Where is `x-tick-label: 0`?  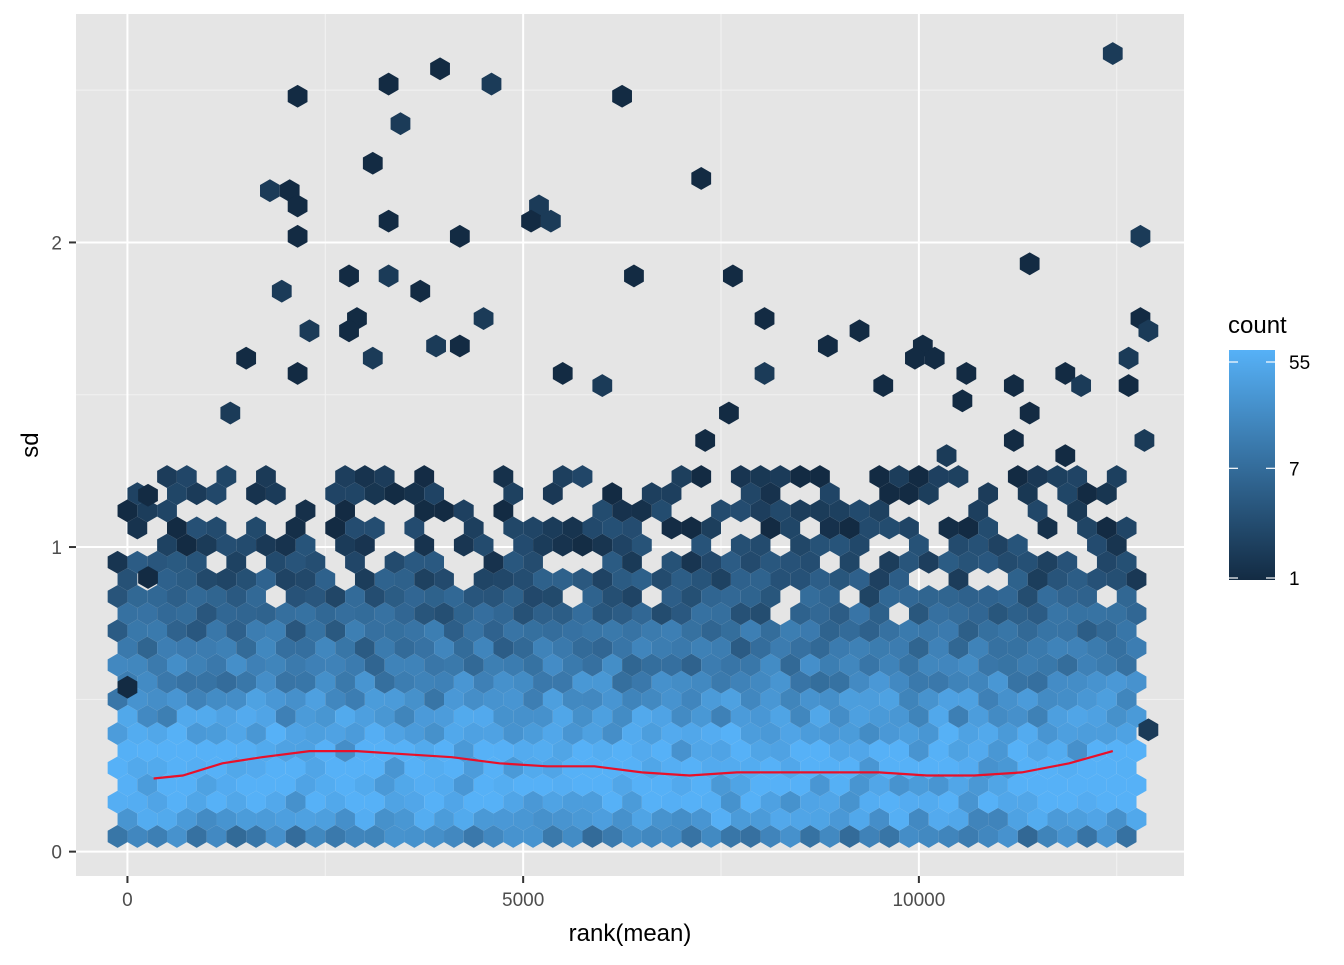 x-tick-label: 0 is located at coordinates (127, 900).